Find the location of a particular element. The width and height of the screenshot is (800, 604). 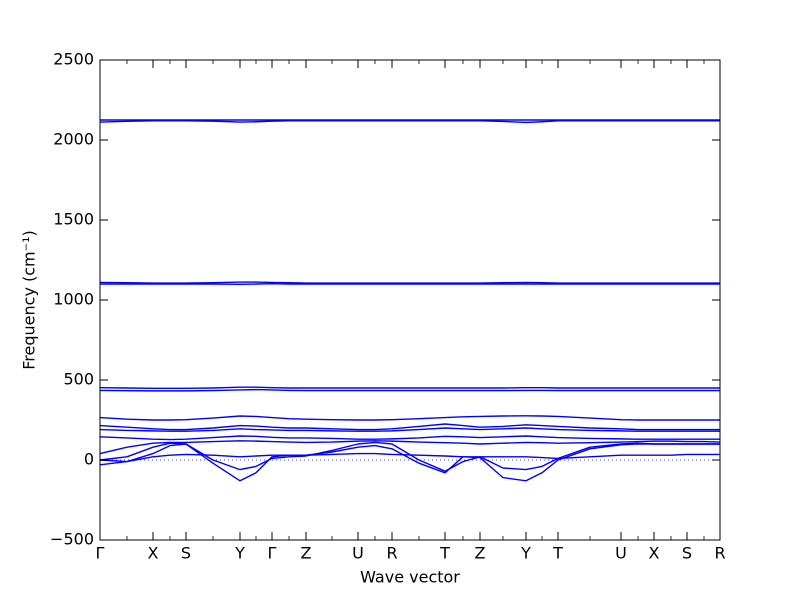

y-tick-label: 2500 is located at coordinates (73, 59).